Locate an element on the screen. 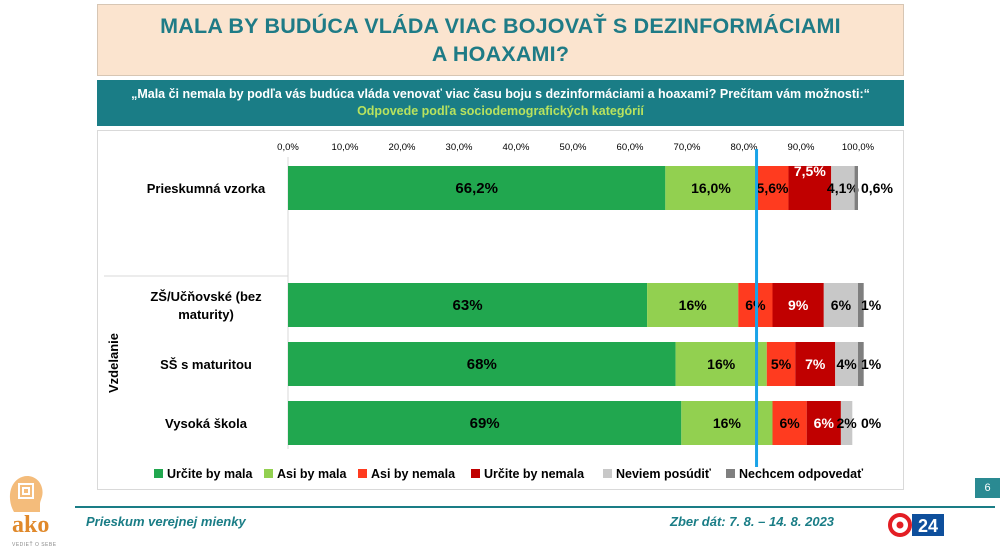  x-tick-label: 10,0% is located at coordinates (345, 147).